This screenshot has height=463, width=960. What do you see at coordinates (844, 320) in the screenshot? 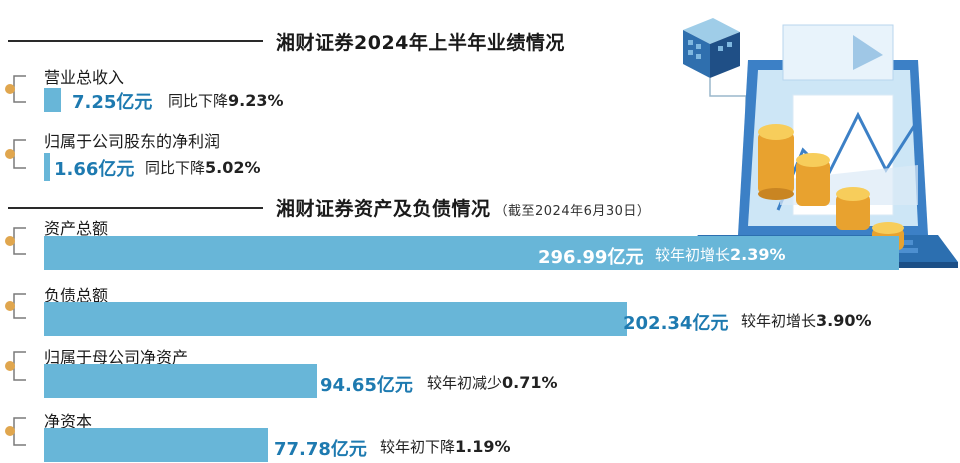
I see `change-value: 3.90%` at bounding box center [844, 320].